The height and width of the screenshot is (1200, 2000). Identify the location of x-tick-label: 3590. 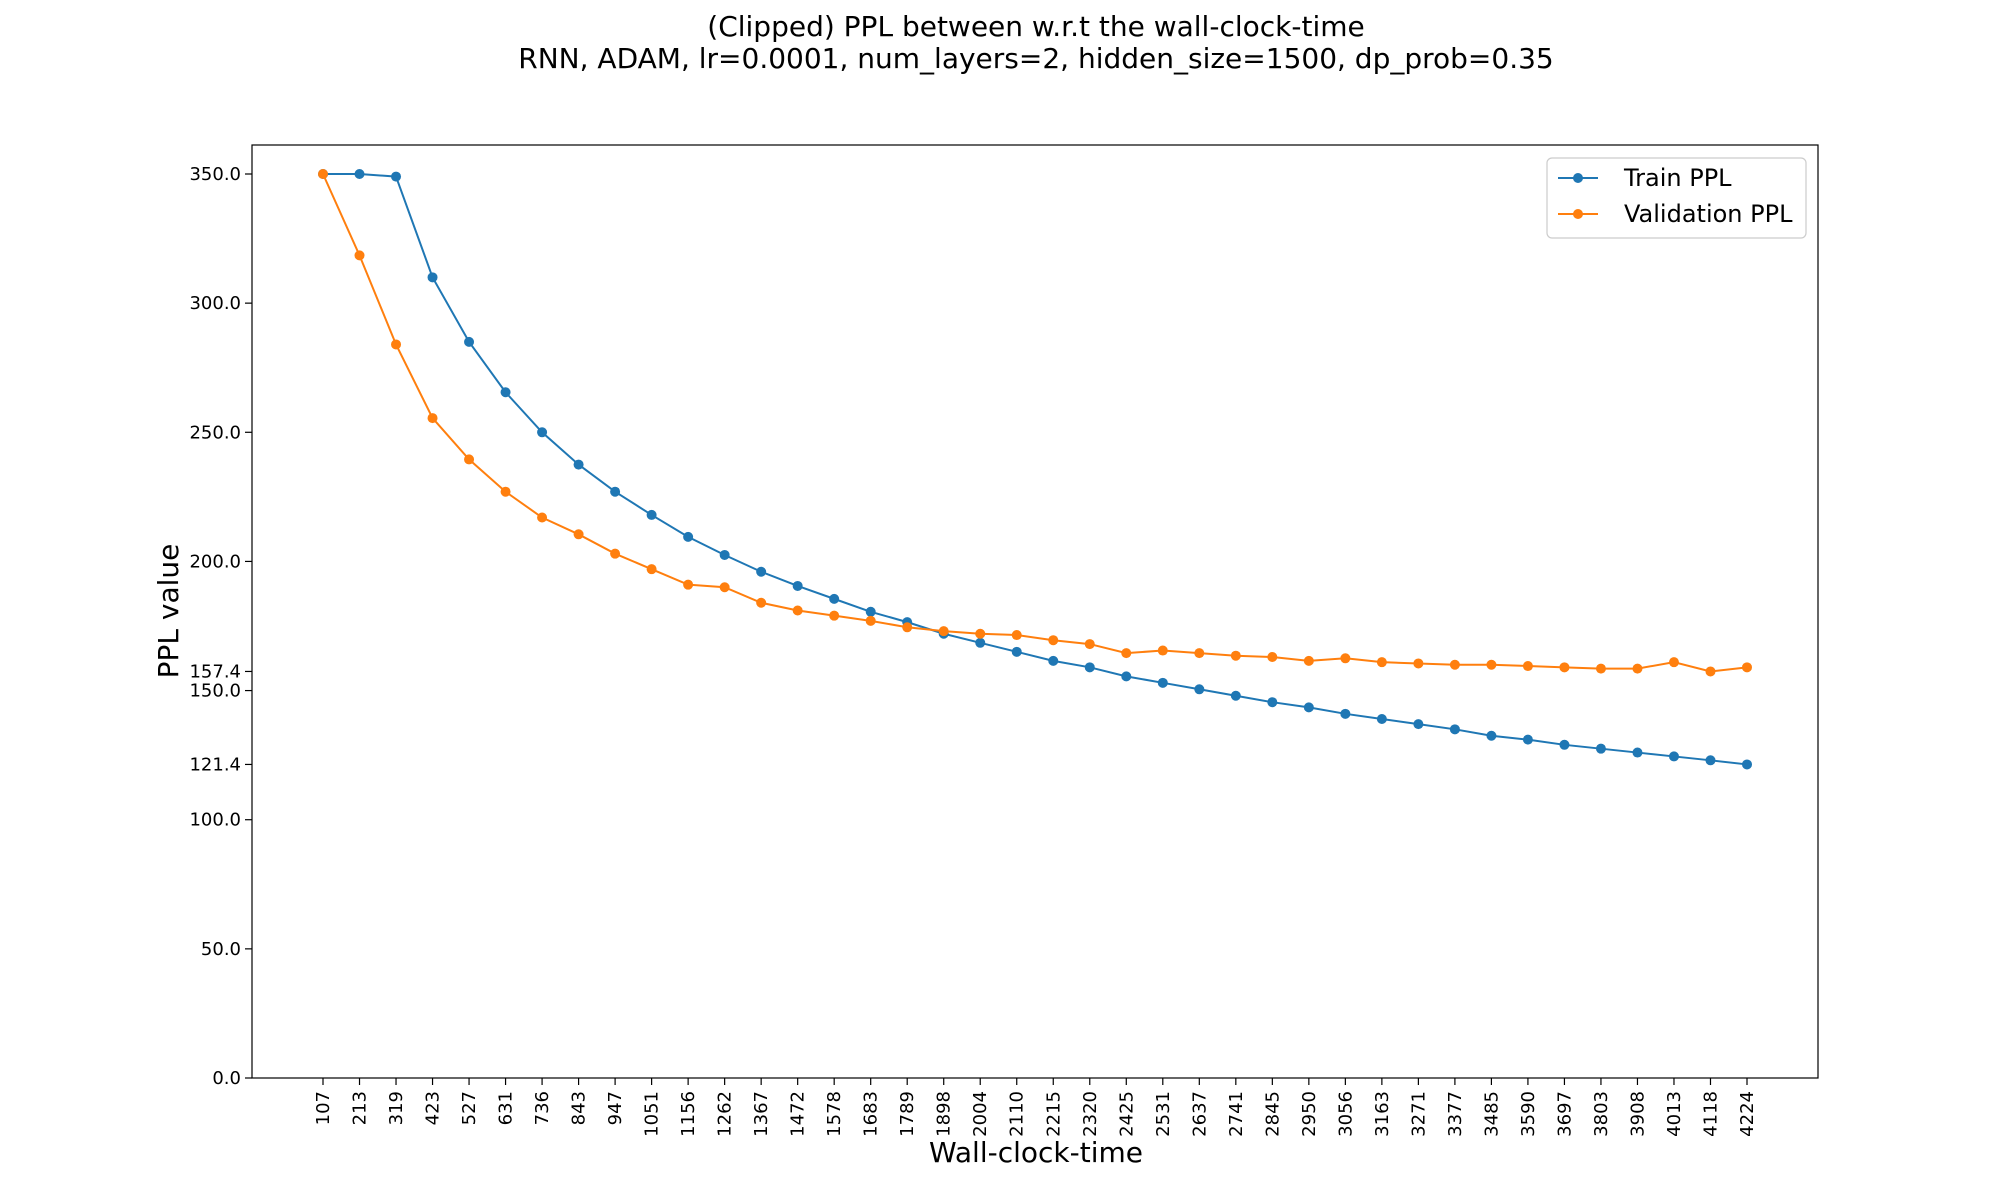
(1528, 1114).